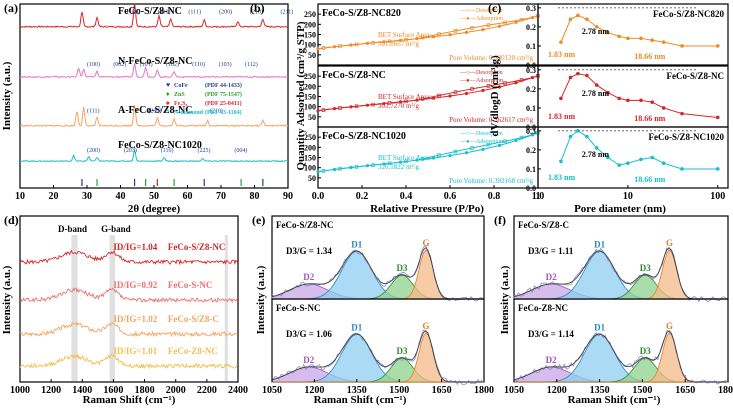 The height and width of the screenshot is (408, 733). What do you see at coordinates (223, 94) in the screenshot?
I see `legend-ref: (PDF 75-1547)` at bounding box center [223, 94].